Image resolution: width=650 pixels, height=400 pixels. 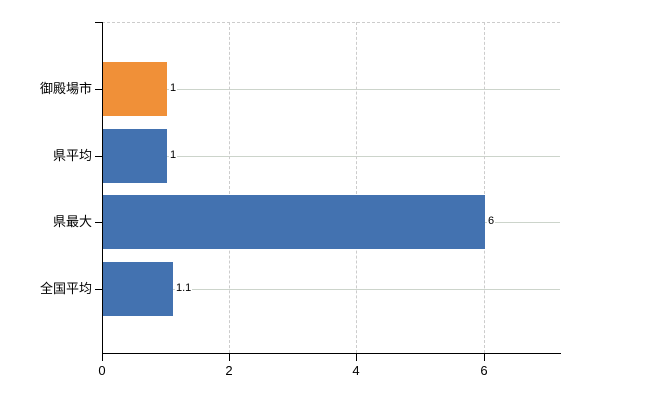 What do you see at coordinates (72, 221) in the screenshot?
I see `category-label: 県最大` at bounding box center [72, 221].